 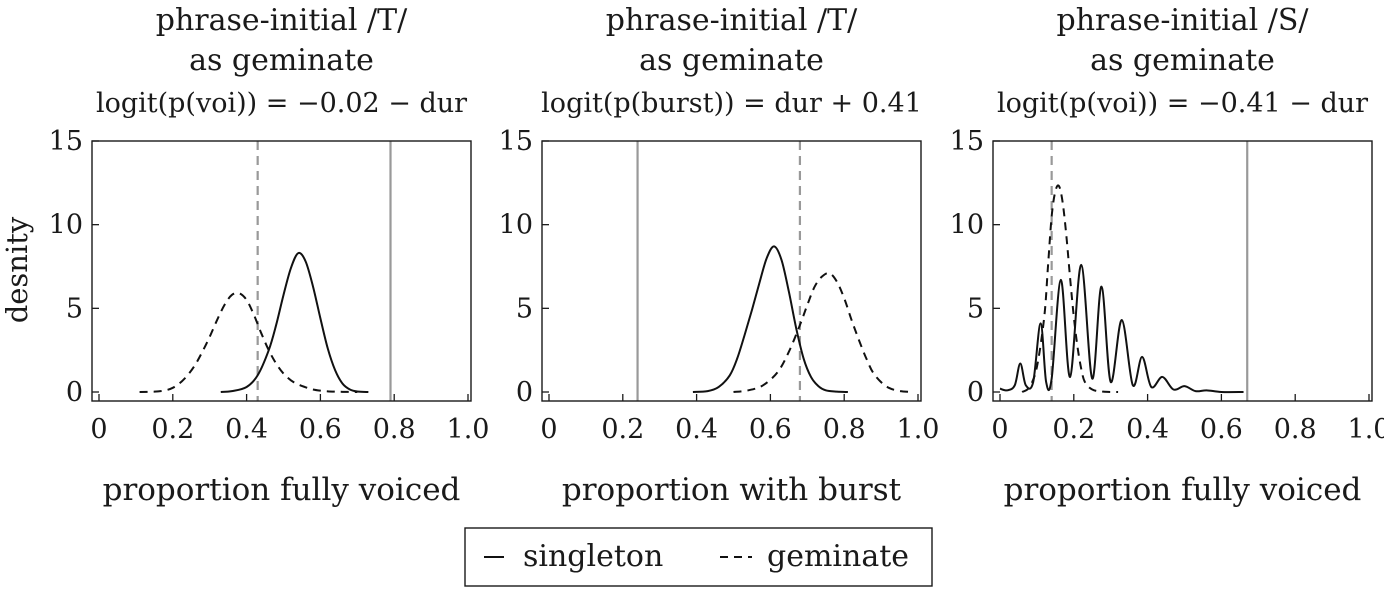 What do you see at coordinates (731, 103) in the screenshot?
I see `panel-formula: logit(p(burst)) = dur + 0.41` at bounding box center [731, 103].